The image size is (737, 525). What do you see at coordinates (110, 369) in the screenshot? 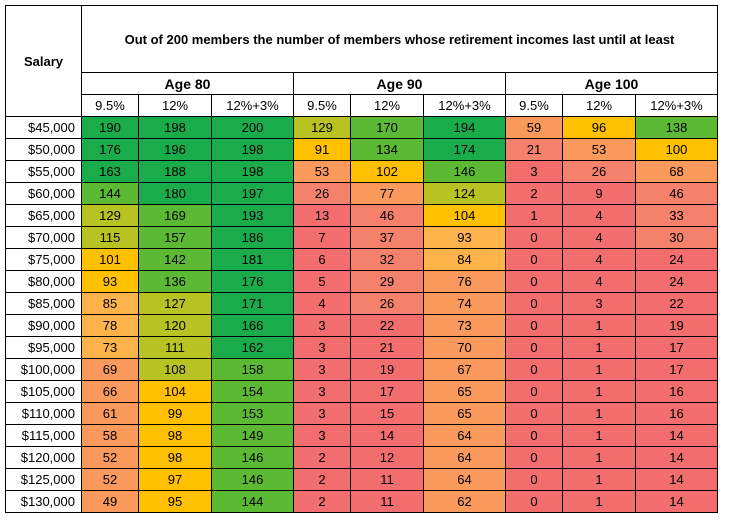
I see `value-cell: 69` at bounding box center [110, 369].